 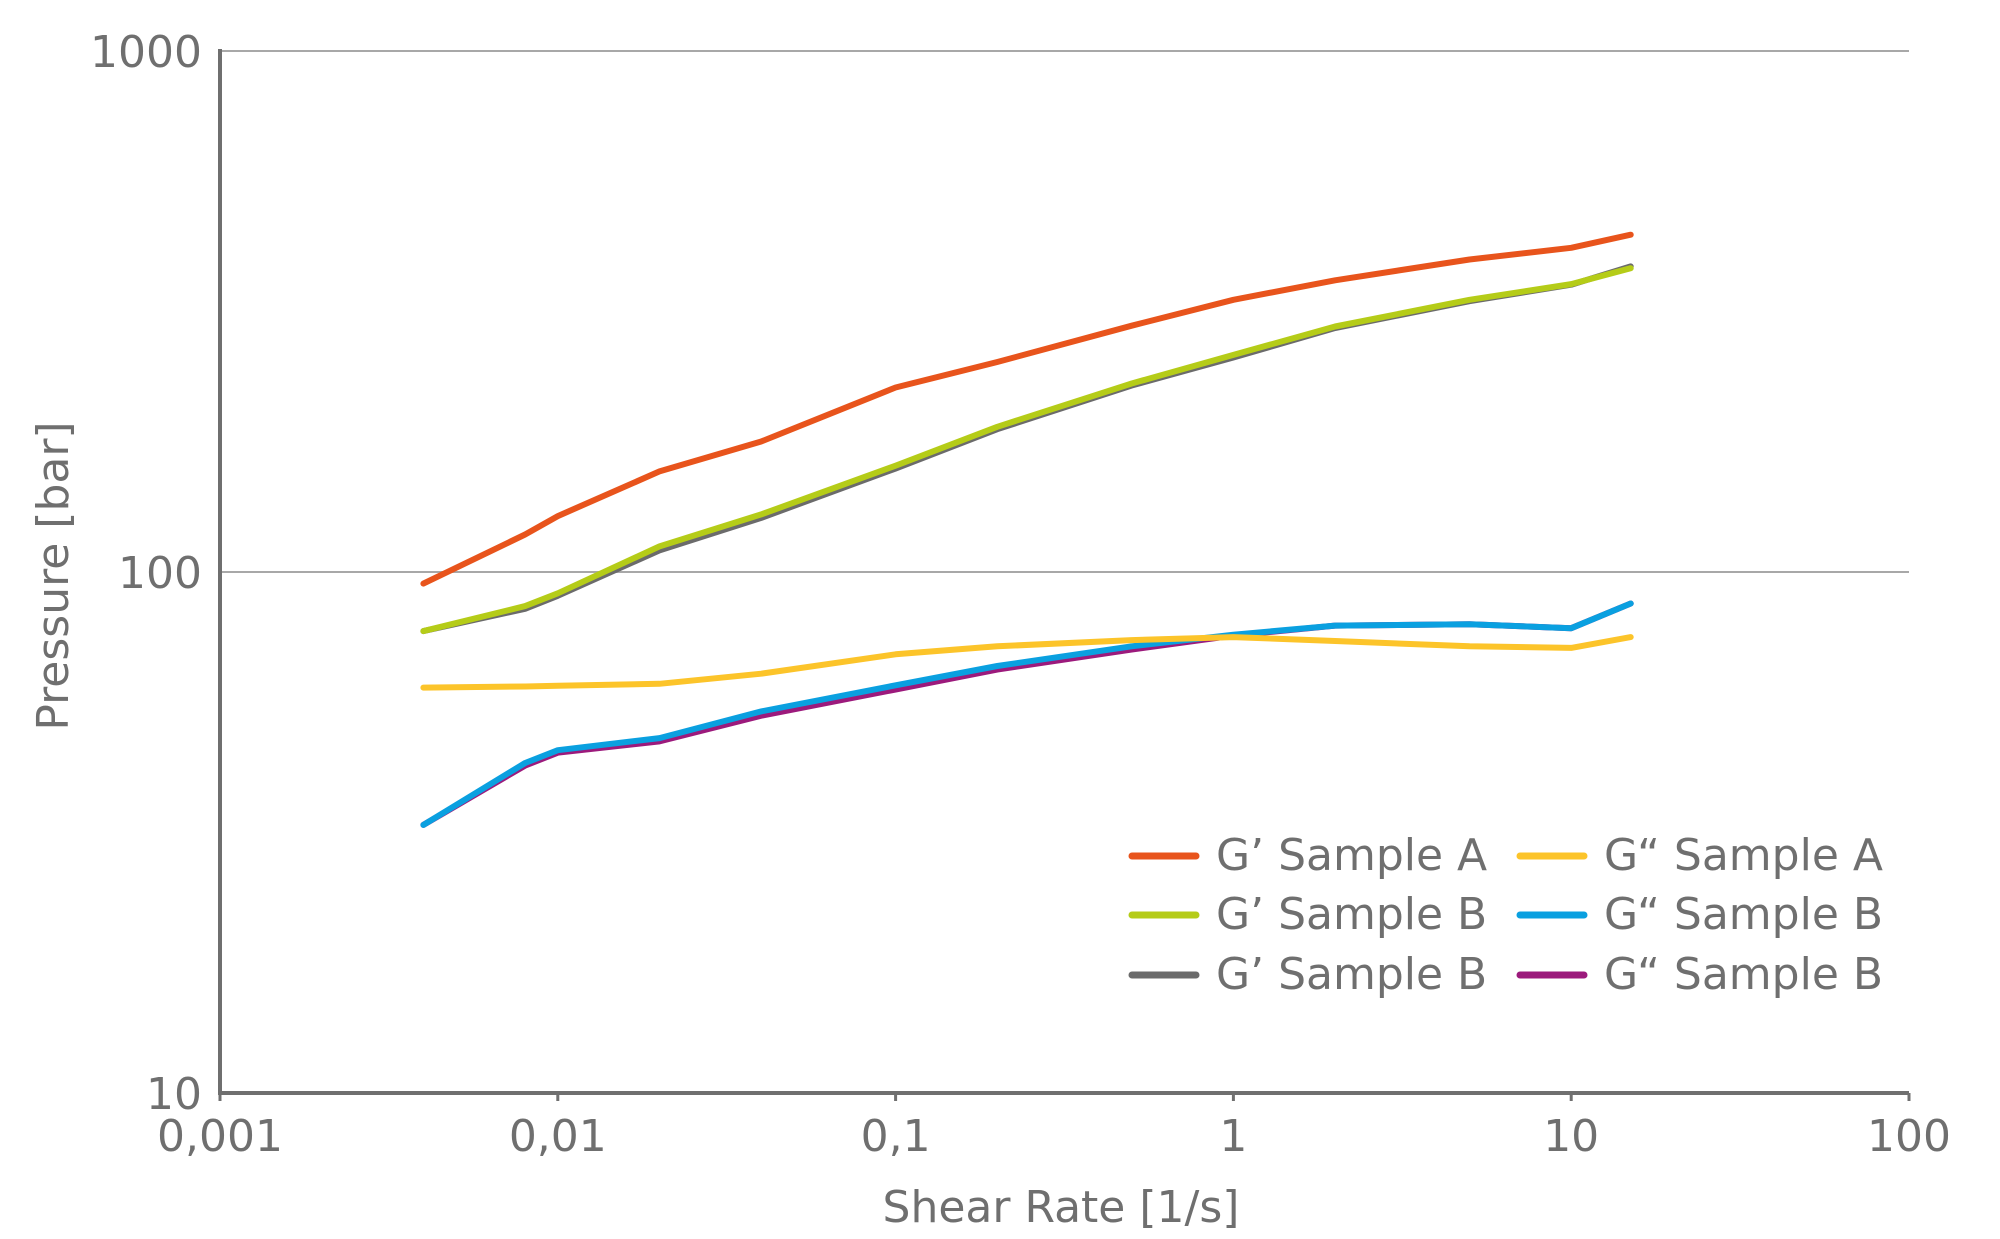 I want to click on legend-label: G’ Sample A, so click(x=1351, y=855).